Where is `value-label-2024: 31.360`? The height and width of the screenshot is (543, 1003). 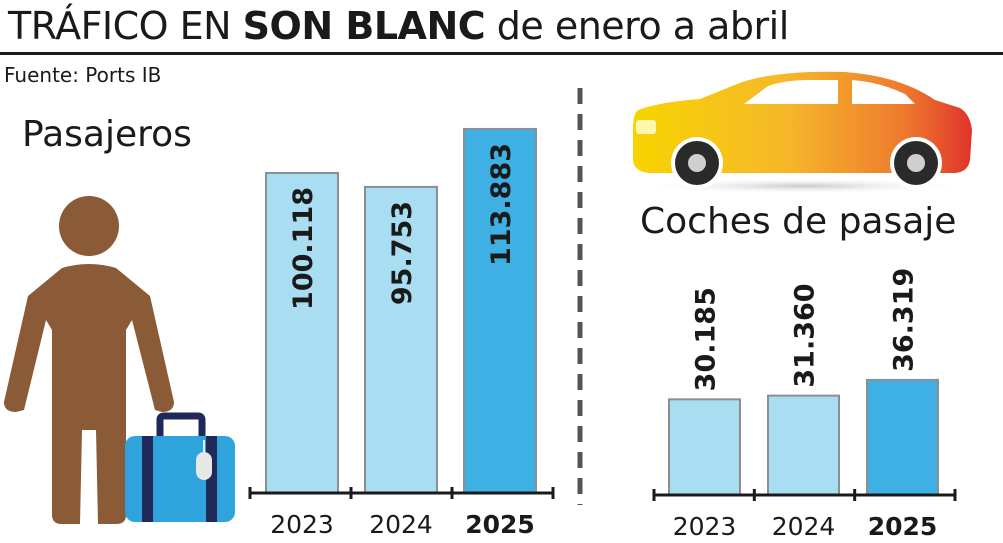 value-label-2024: 31.360 is located at coordinates (805, 335).